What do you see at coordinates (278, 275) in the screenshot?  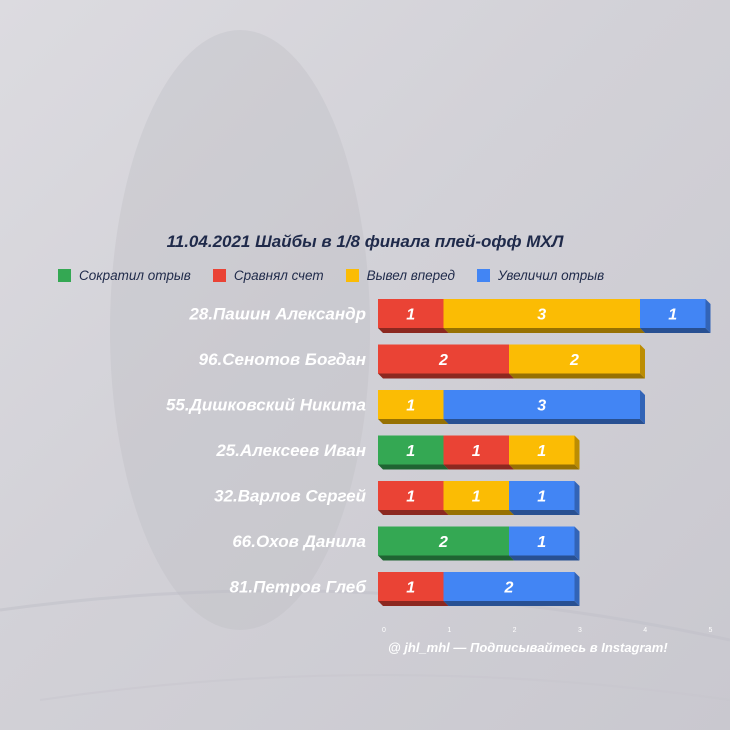 I see `legend-label: Сравнял счет` at bounding box center [278, 275].